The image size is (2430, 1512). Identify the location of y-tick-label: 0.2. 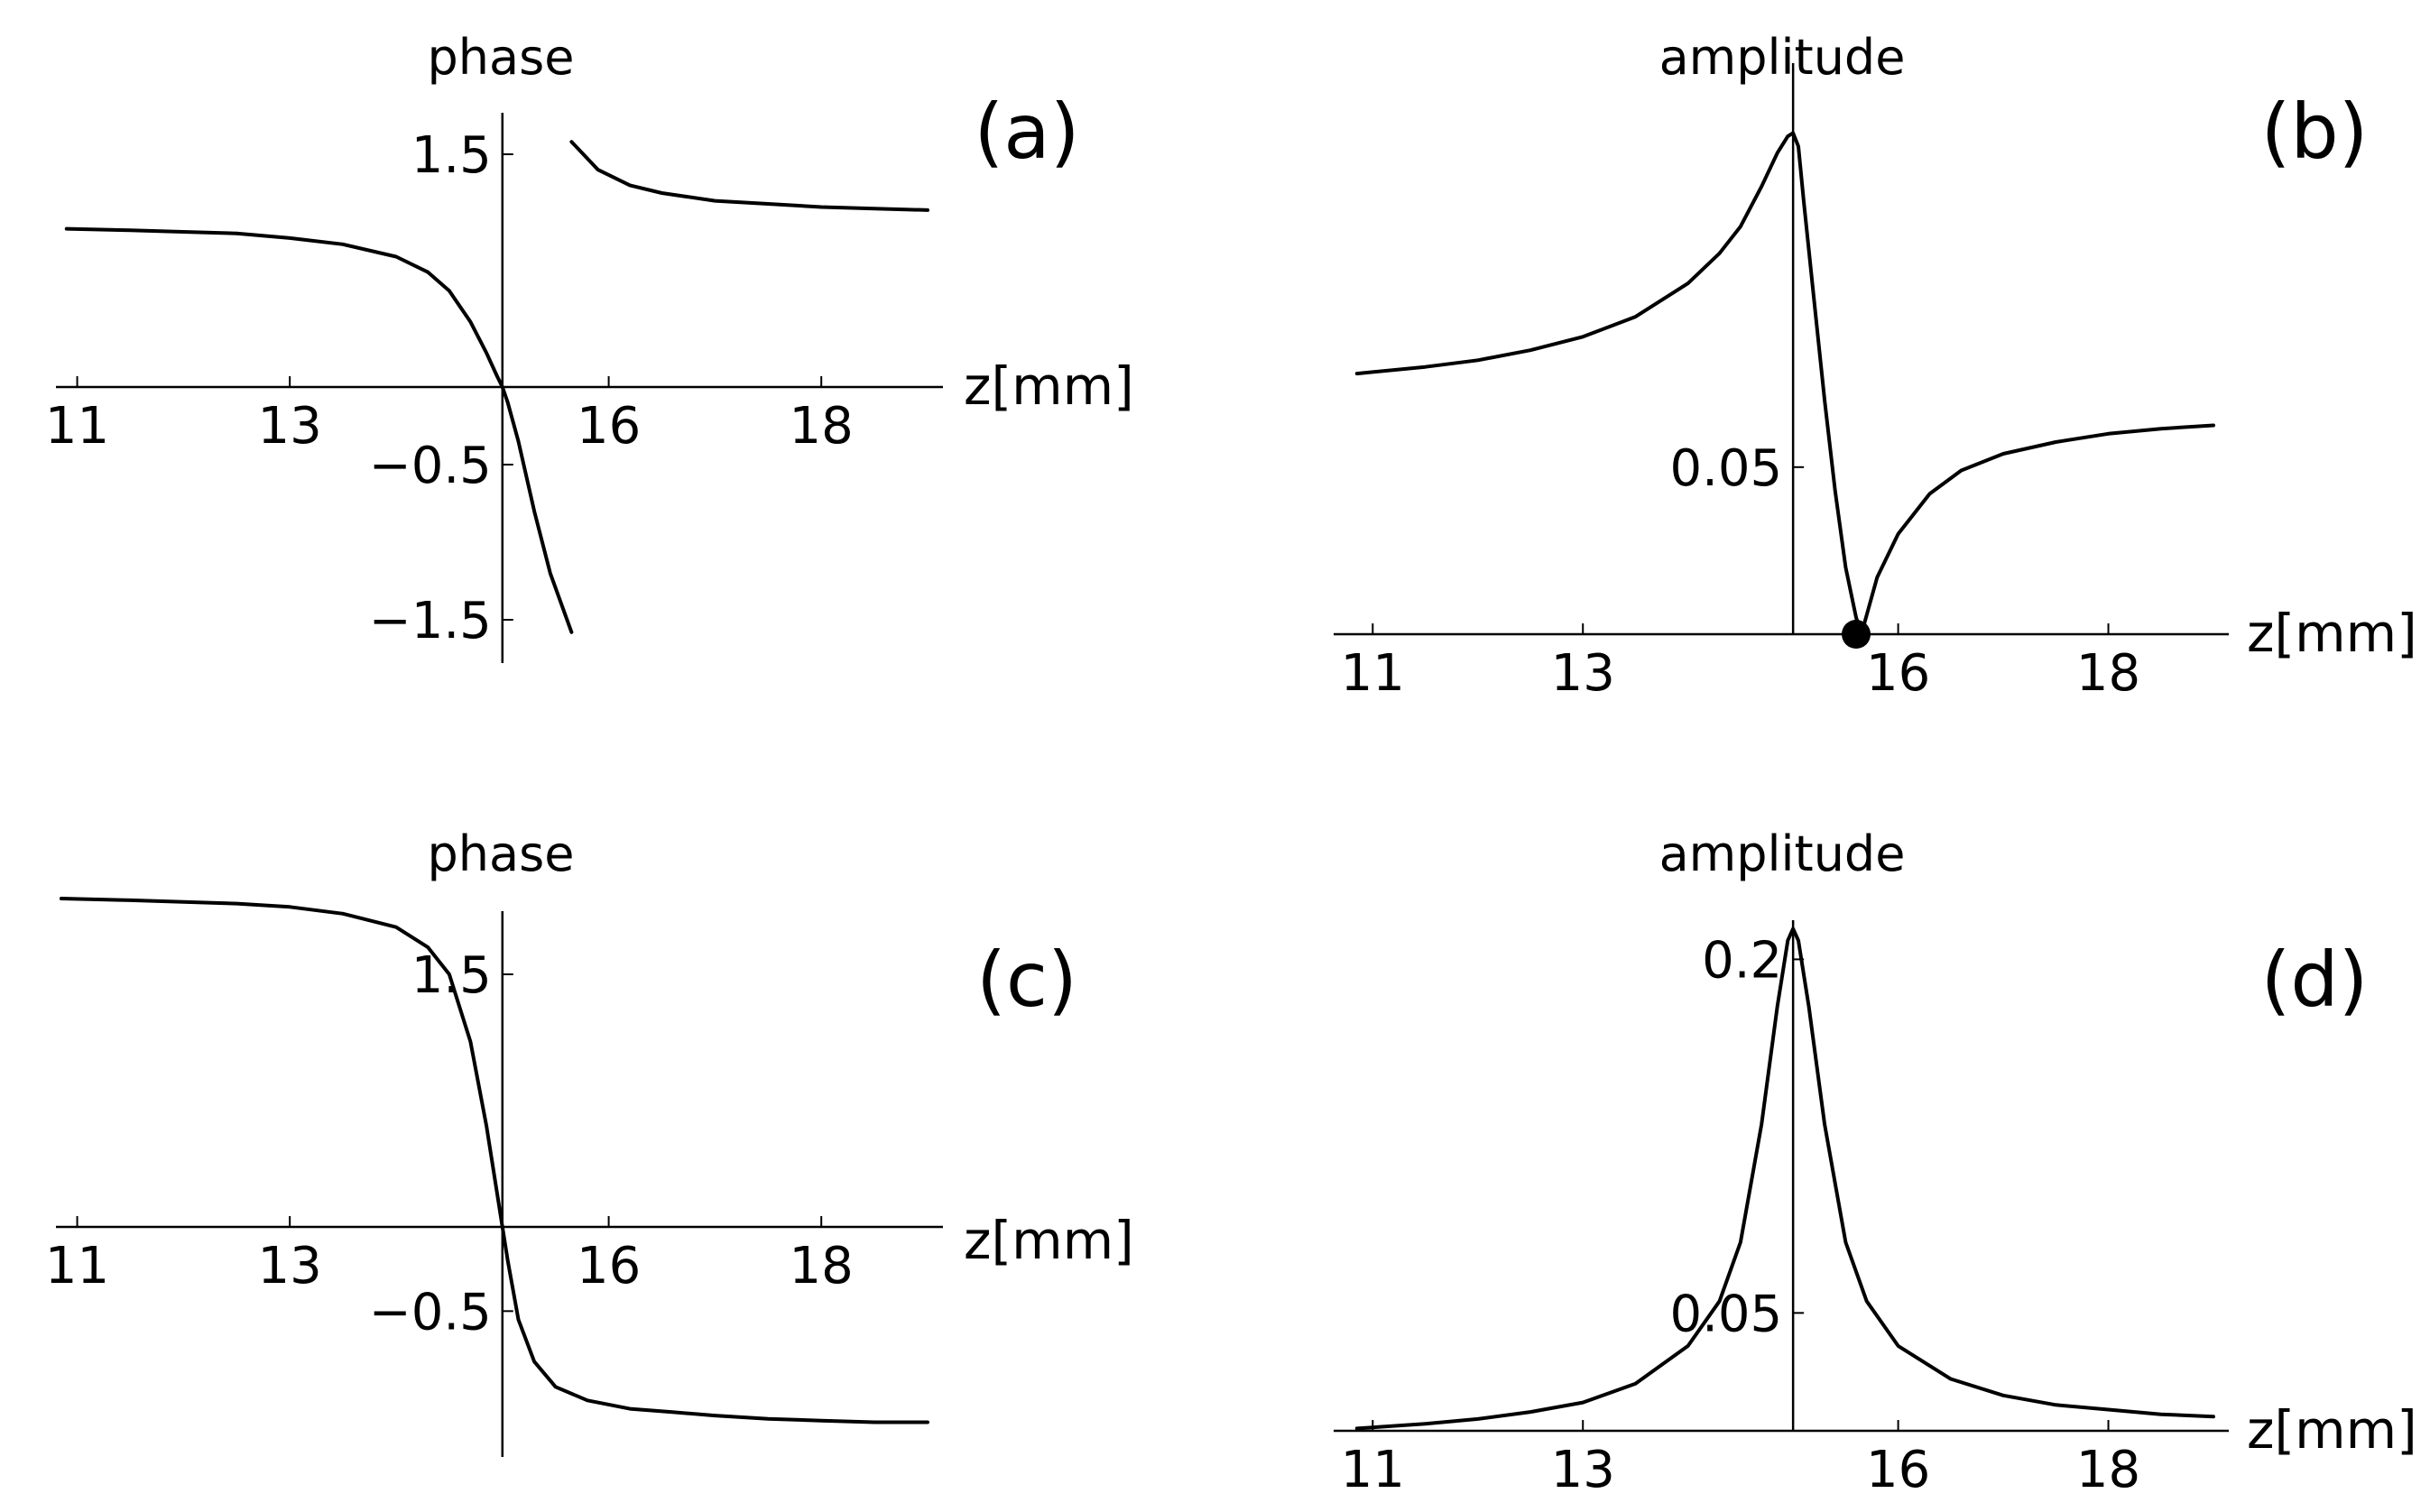
(1742, 960).